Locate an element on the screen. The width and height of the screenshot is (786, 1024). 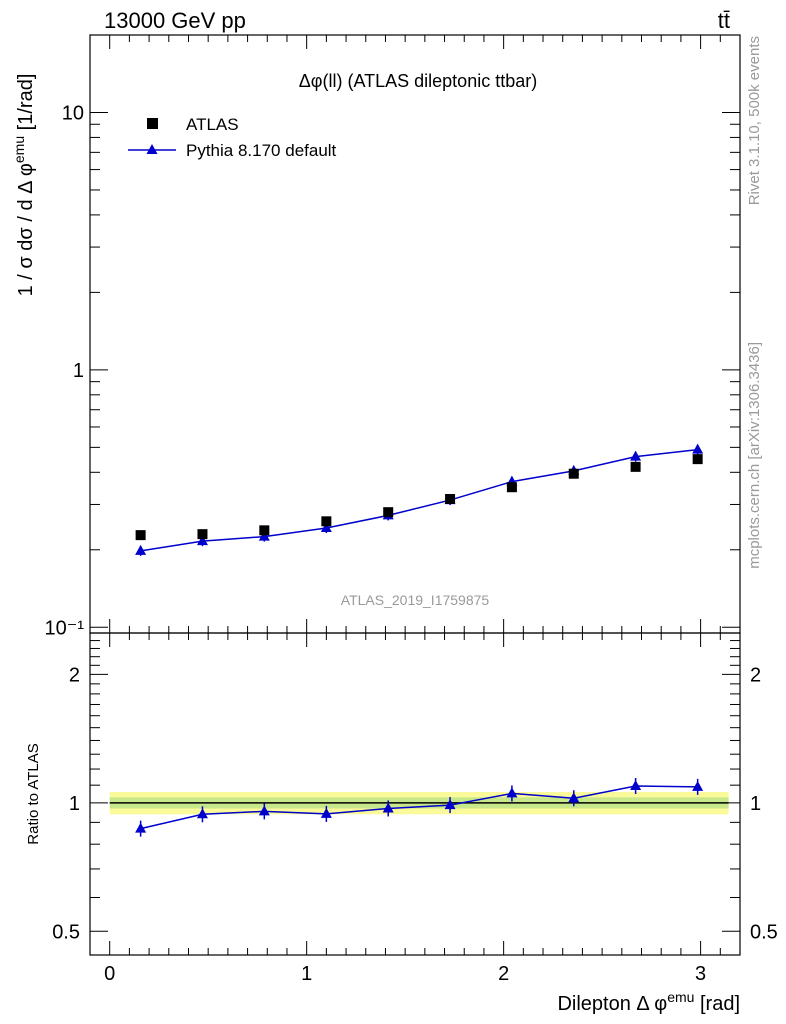
ratio-y-tick-label: 1 is located at coordinates (74, 804).